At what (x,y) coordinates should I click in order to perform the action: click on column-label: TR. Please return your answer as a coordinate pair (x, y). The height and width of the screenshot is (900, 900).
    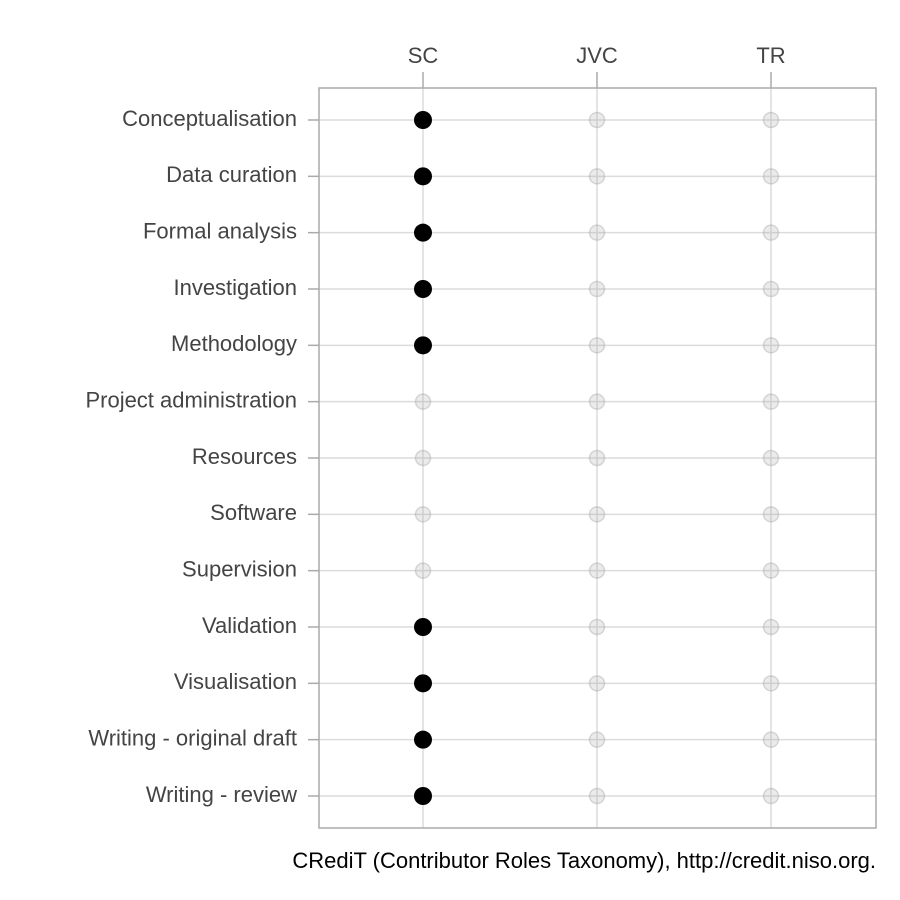
    Looking at the image, I should click on (770, 55).